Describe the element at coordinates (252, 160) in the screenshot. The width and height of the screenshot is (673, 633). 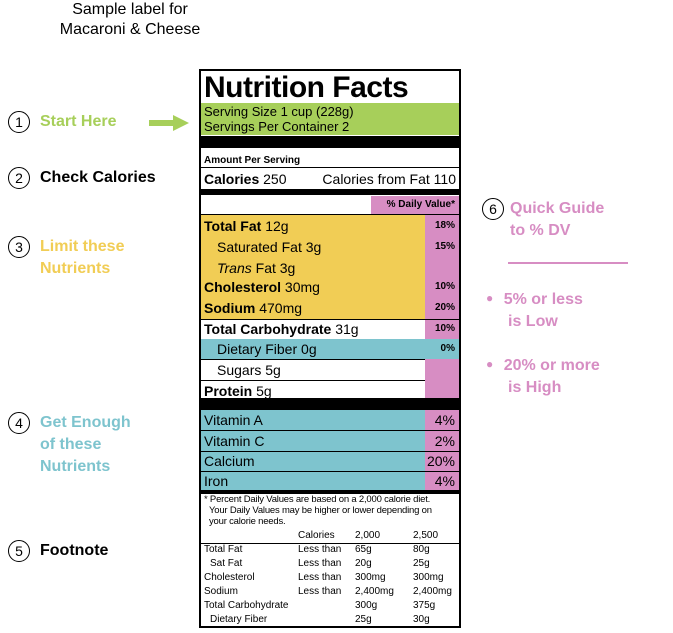
I see `amount-per-serving: Amount Per Serving` at that location.